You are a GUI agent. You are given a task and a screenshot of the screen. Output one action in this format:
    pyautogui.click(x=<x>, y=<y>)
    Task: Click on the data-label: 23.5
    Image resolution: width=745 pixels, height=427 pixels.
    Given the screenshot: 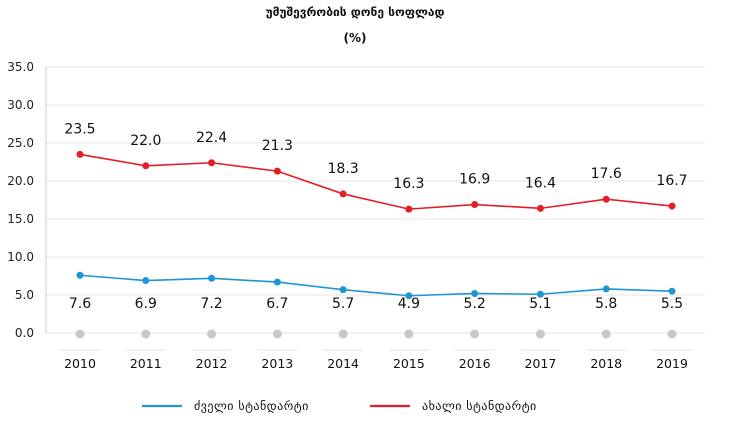 What is the action you would take?
    pyautogui.click(x=79, y=129)
    